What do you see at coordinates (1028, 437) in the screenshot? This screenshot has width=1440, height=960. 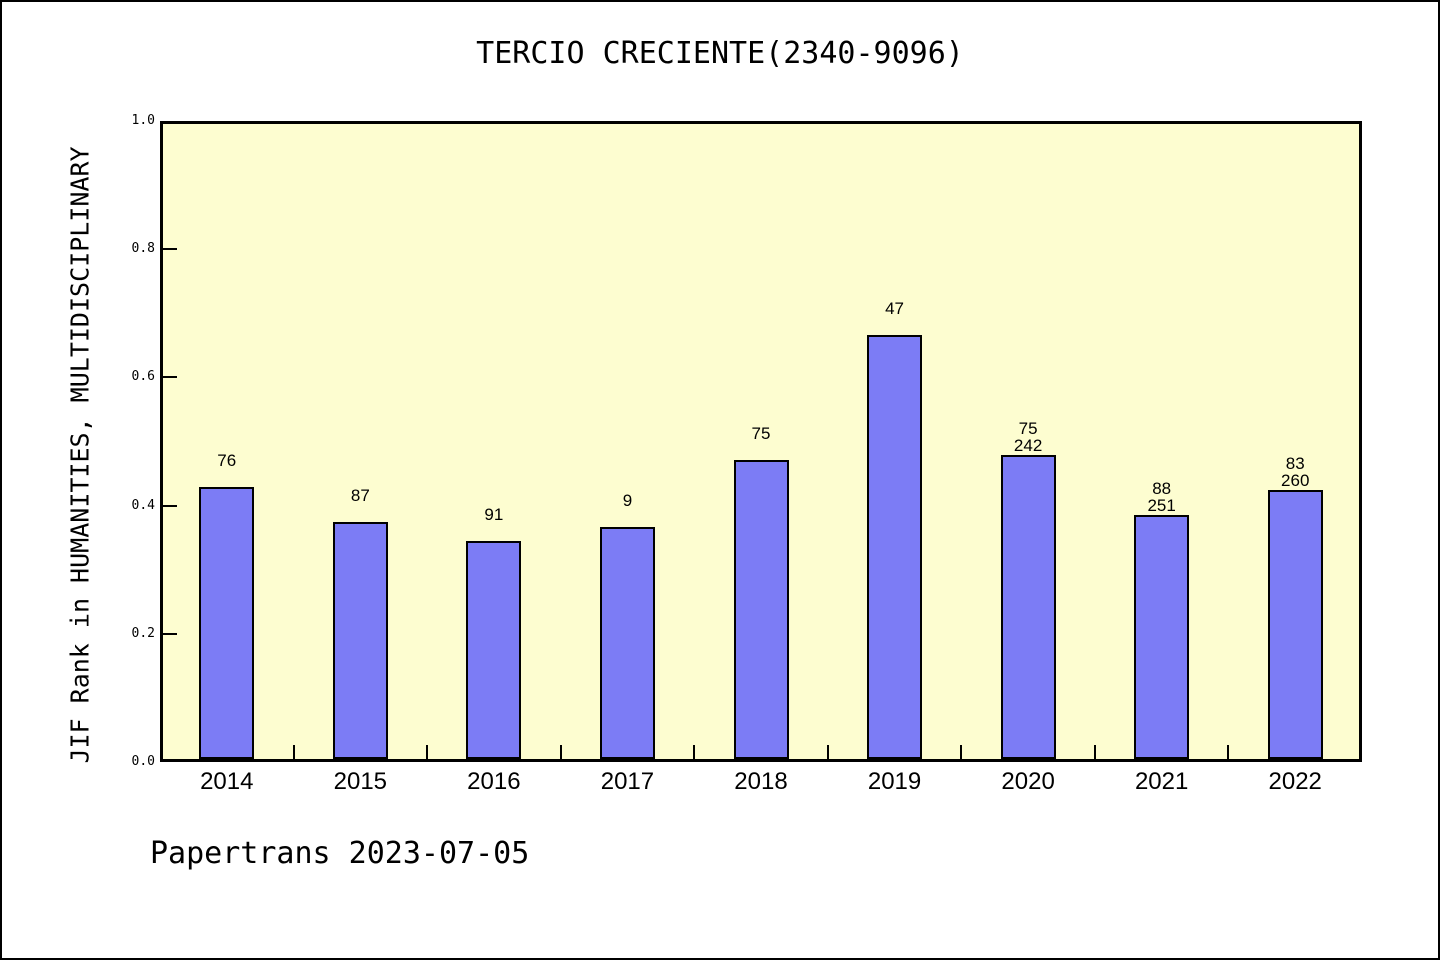 I see `bar-label-2020: 75 242` at bounding box center [1028, 437].